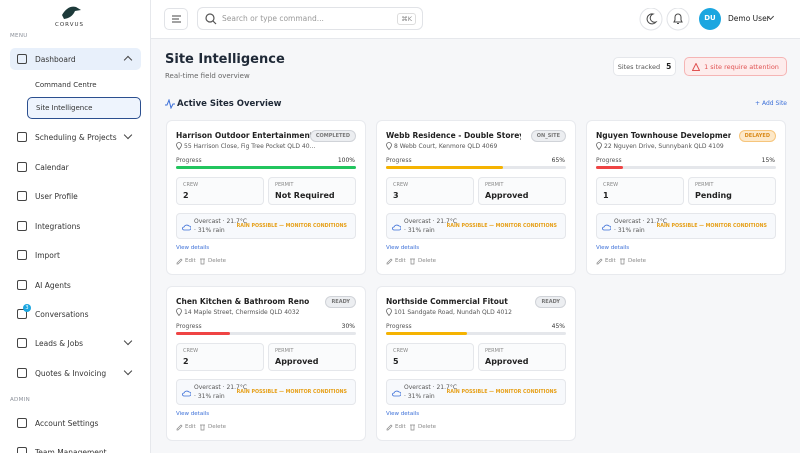 This screenshot has width=800, height=453. Describe the element at coordinates (312, 191) in the screenshot. I see `permit-box: PERMIT Not Required` at that location.